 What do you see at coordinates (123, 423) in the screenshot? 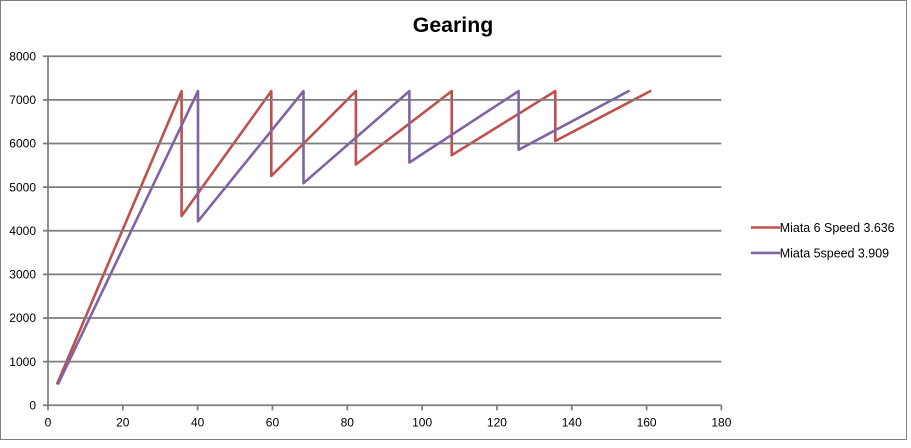
I see `svg-text: 20` at bounding box center [123, 423].